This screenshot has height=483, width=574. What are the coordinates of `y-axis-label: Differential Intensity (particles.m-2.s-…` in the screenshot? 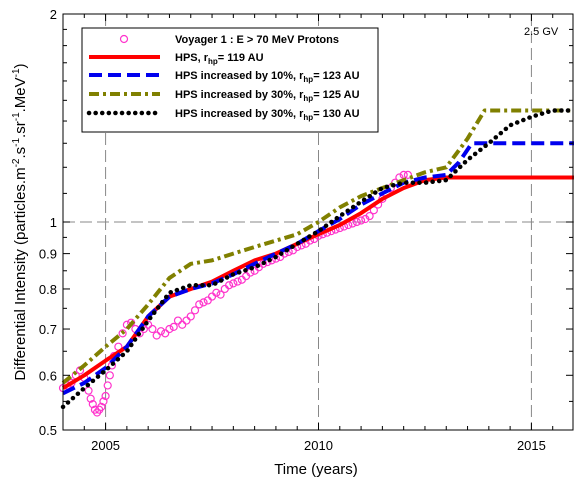 It's located at (20, 221).